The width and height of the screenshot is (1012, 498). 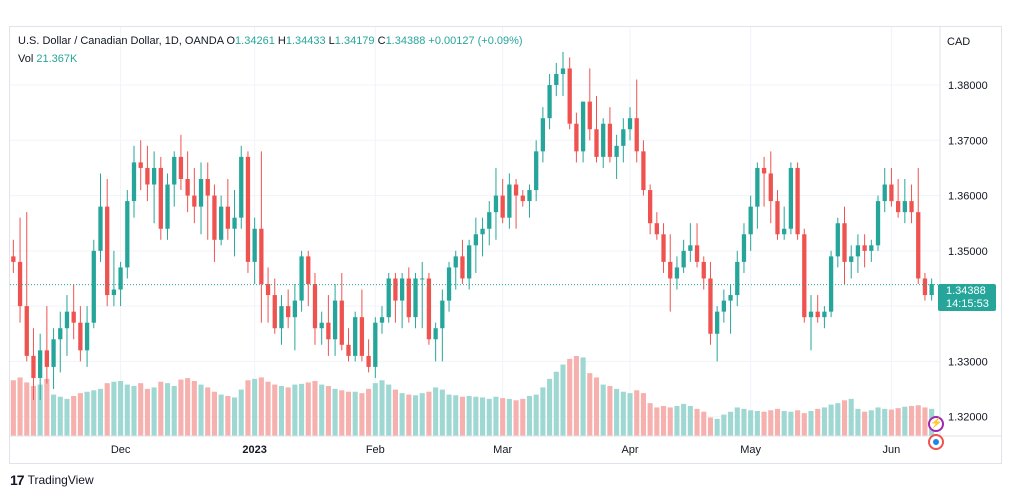 I want to click on high-label: H, so click(x=281, y=41).